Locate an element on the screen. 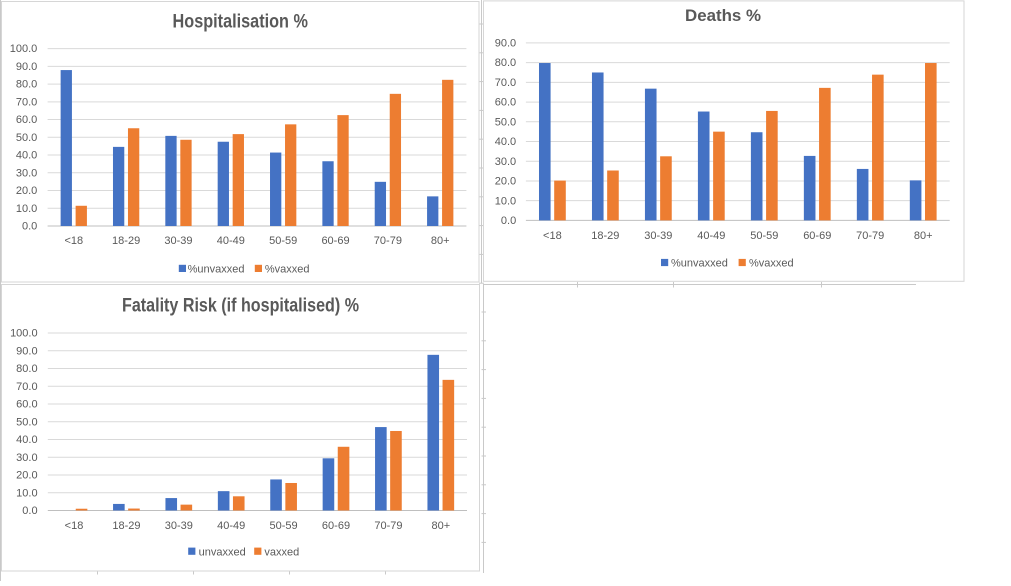  svg-text: unvaxxed is located at coordinates (222, 552).